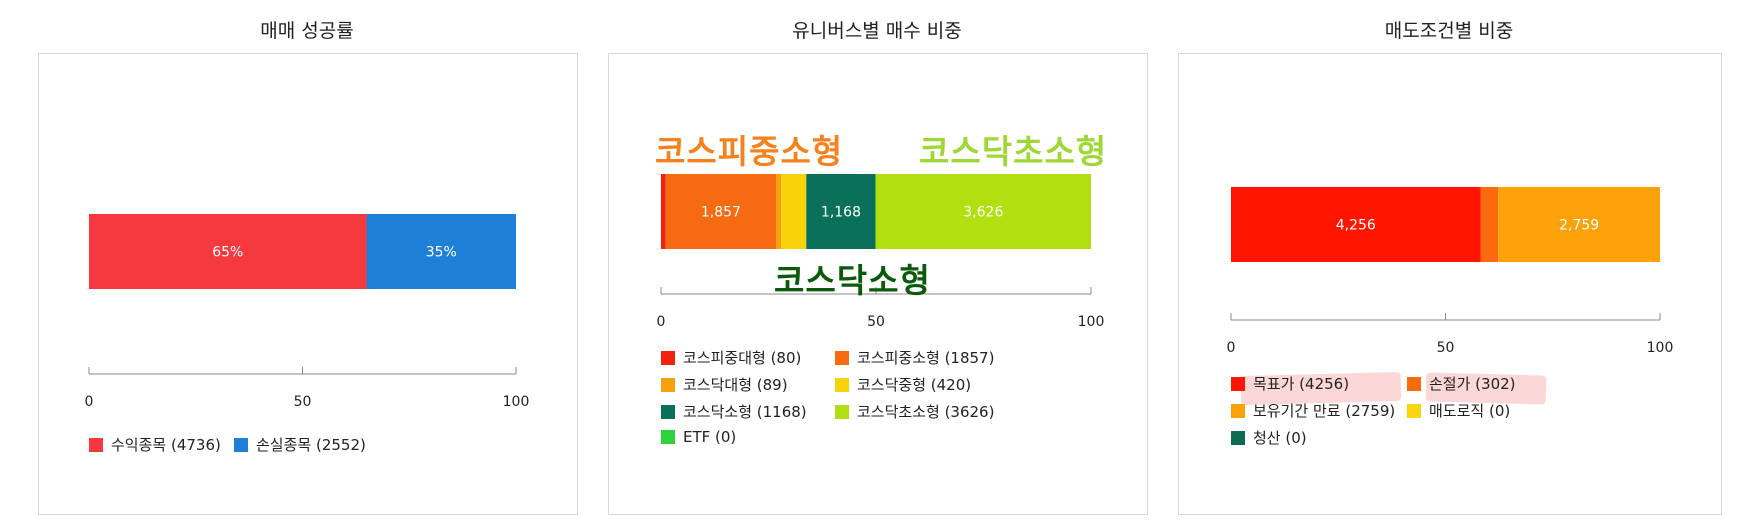 The width and height of the screenshot is (1759, 532). What do you see at coordinates (749, 151) in the screenshot?
I see `annotation-kospi-mid-small: 코스피중소형` at bounding box center [749, 151].